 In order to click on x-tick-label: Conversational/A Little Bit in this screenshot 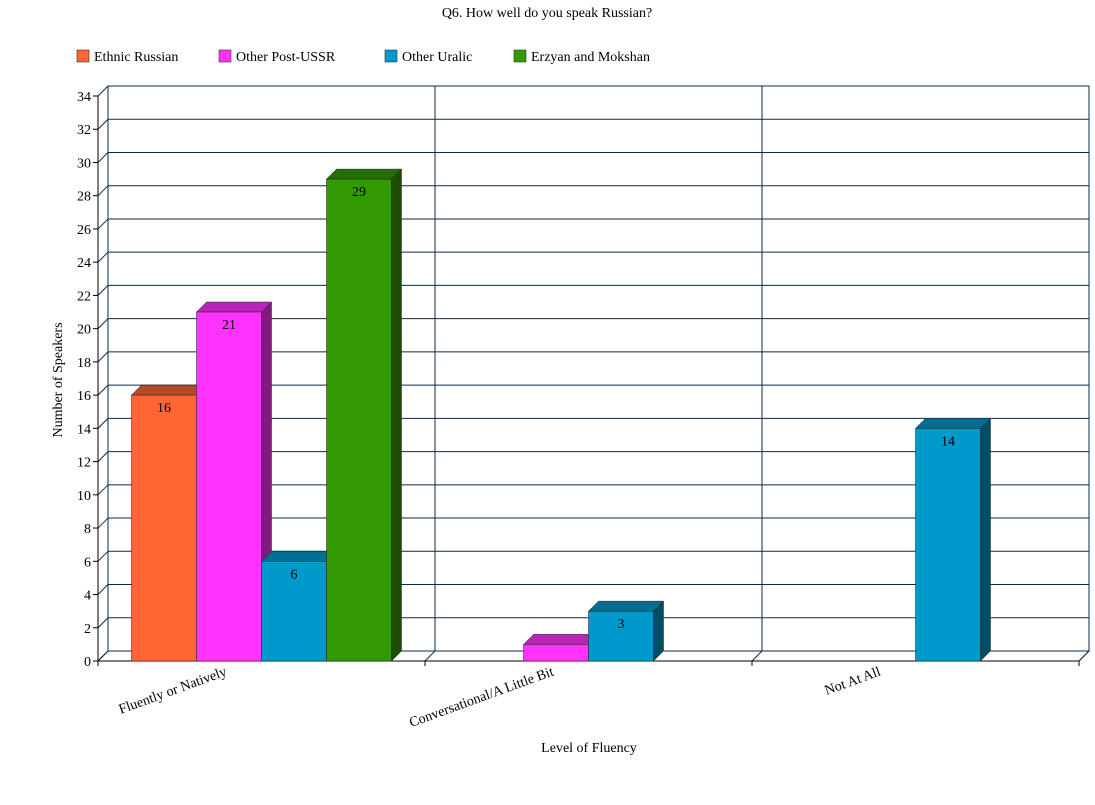, I will do `click(481, 698)`.